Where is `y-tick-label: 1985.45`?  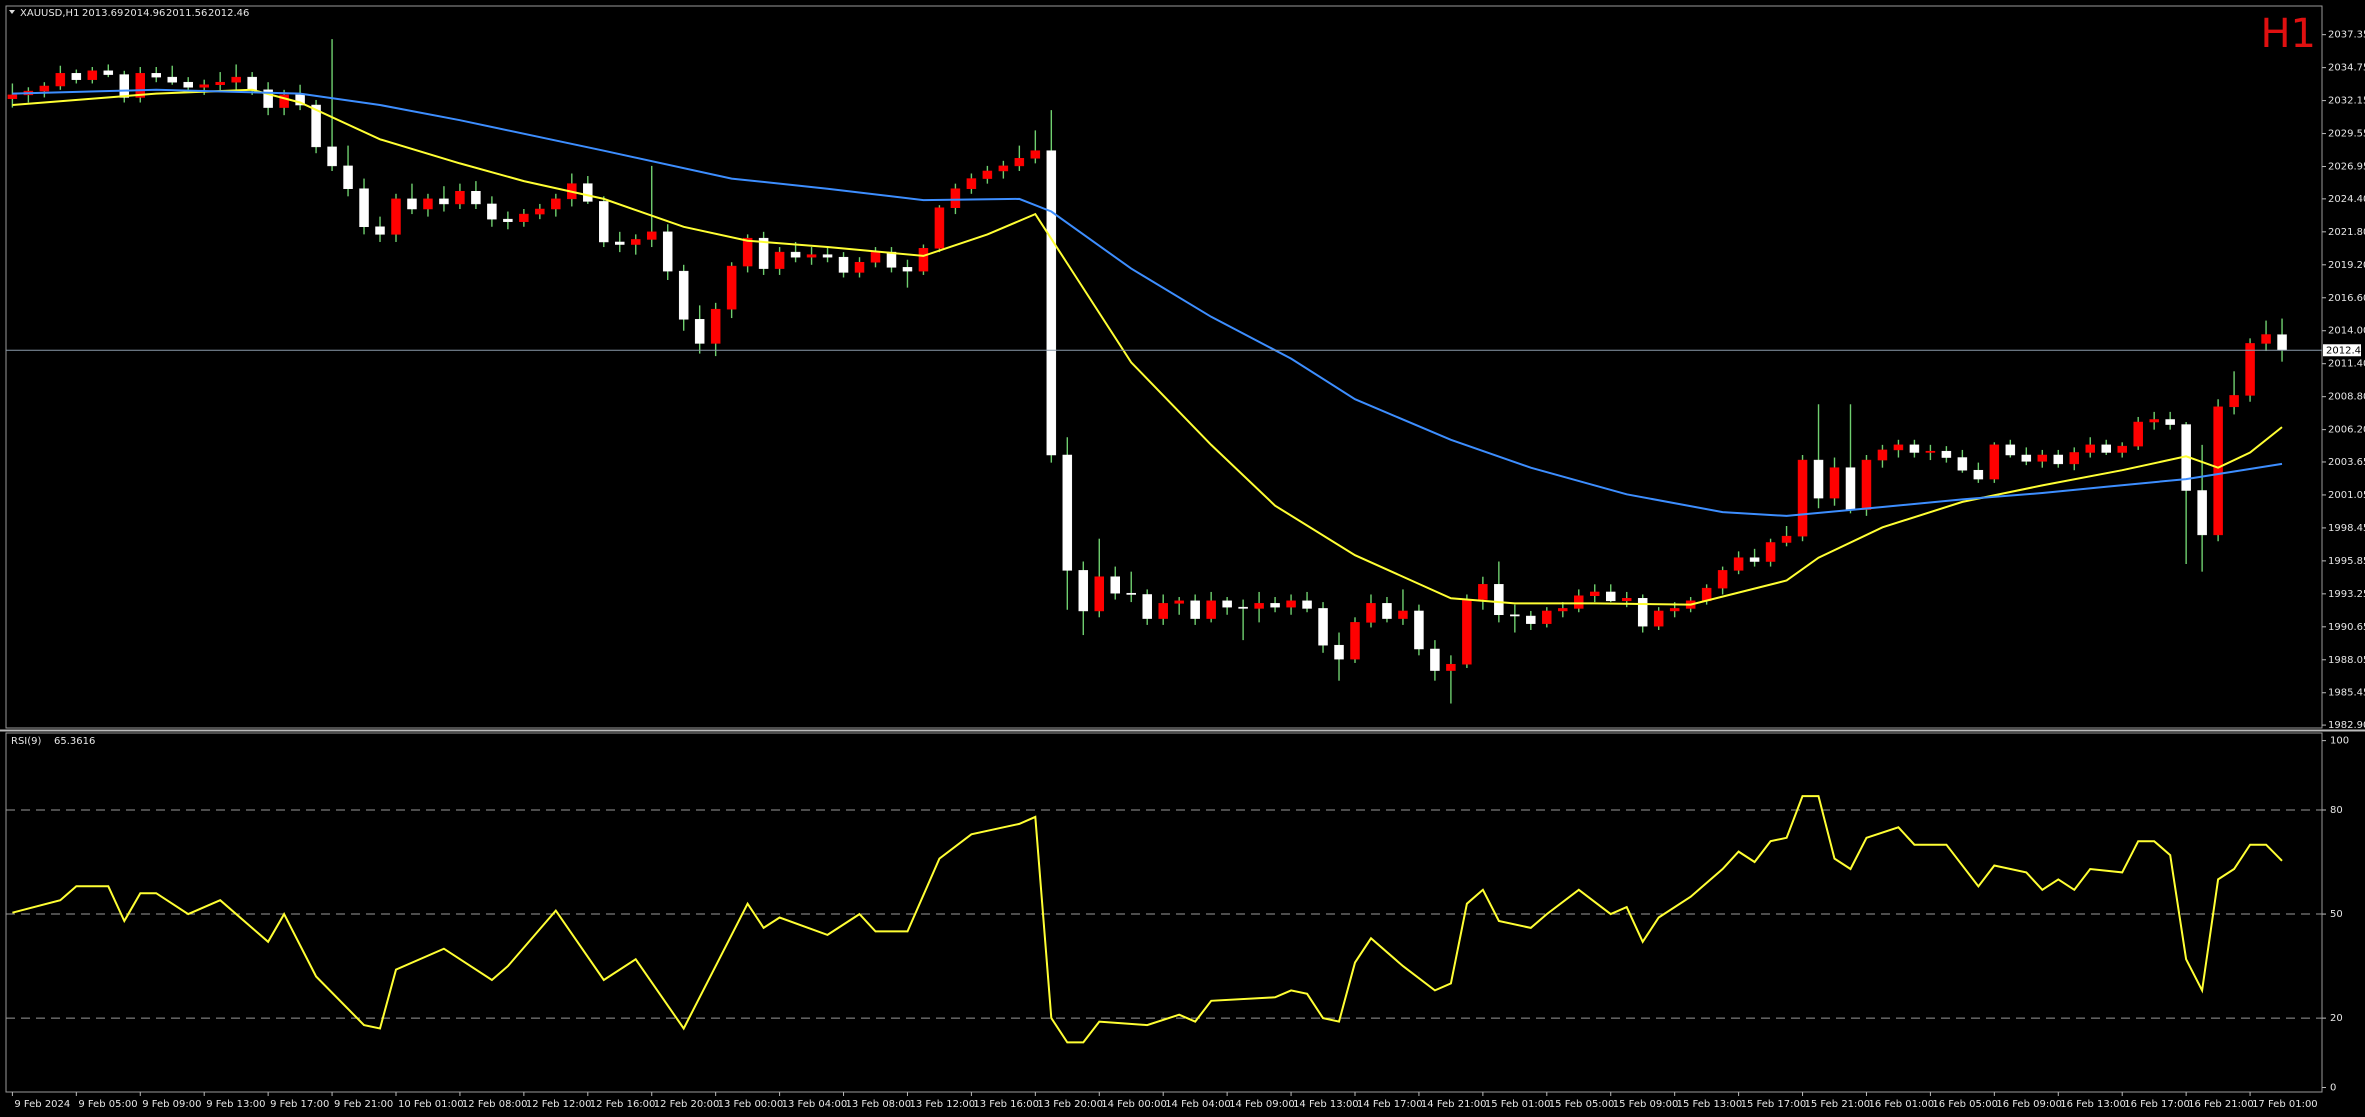
y-tick-label: 1985.45 is located at coordinates (2346, 693).